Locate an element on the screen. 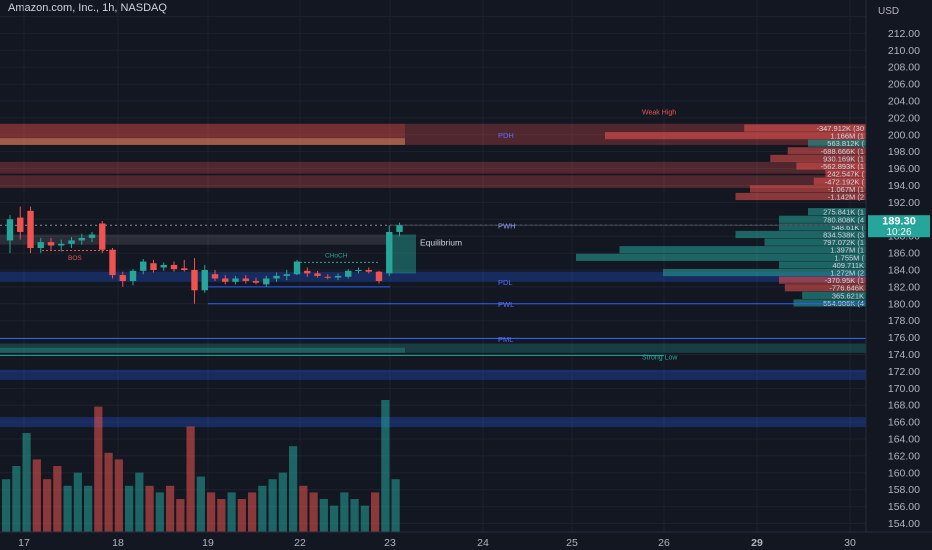  profile-label: 1.755M ( is located at coordinates (849, 257).